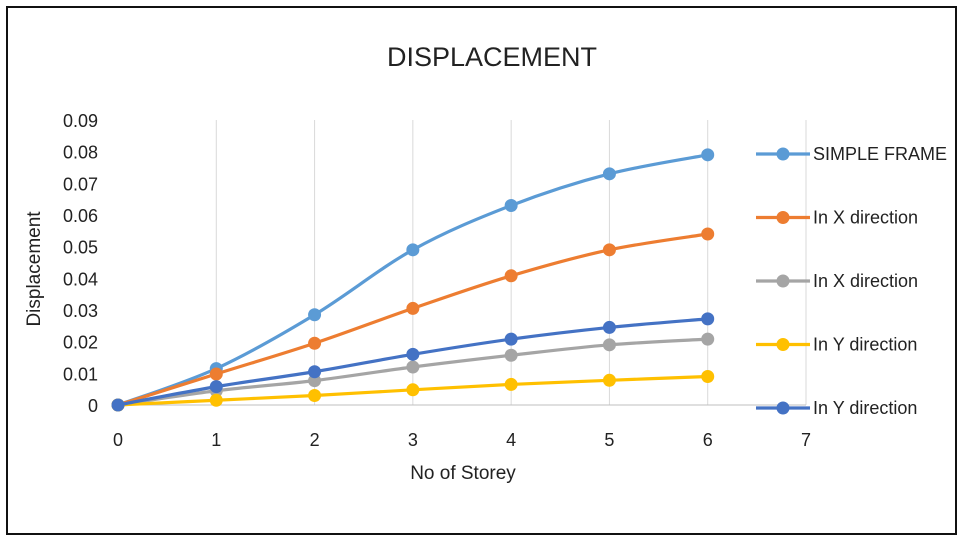 This screenshot has width=964, height=542. I want to click on x-tick-label-5: 5, so click(609, 440).